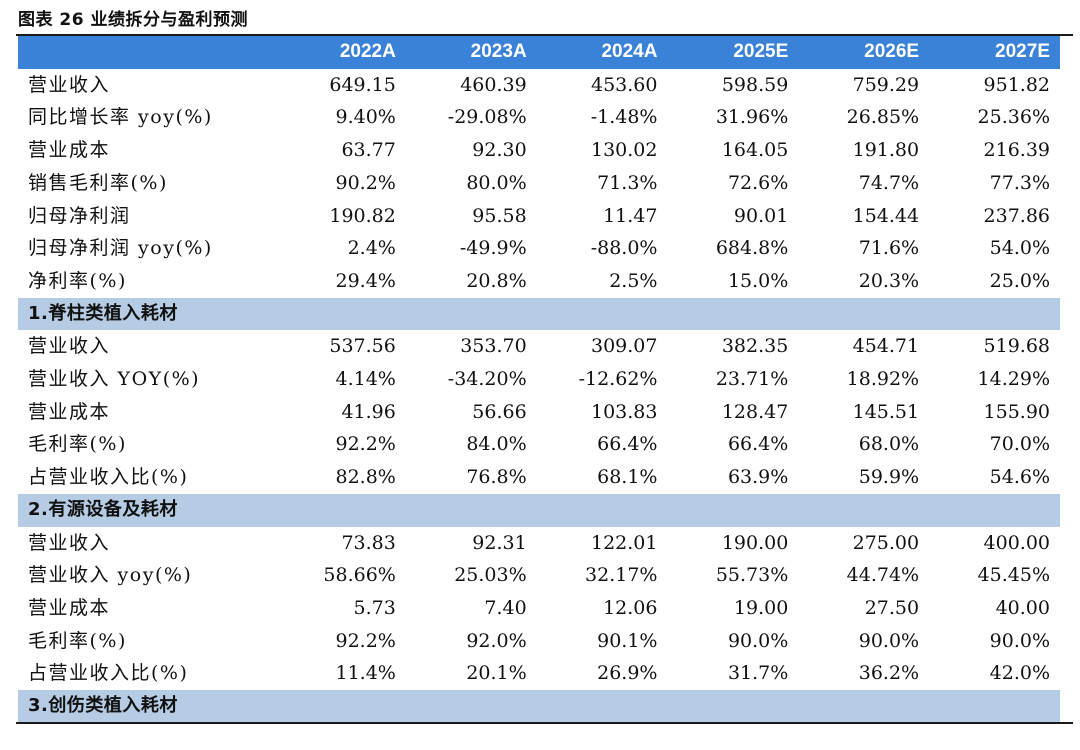 The image size is (1080, 750). Describe the element at coordinates (487, 117) in the screenshot. I see `value-cell: -29.08%` at that location.